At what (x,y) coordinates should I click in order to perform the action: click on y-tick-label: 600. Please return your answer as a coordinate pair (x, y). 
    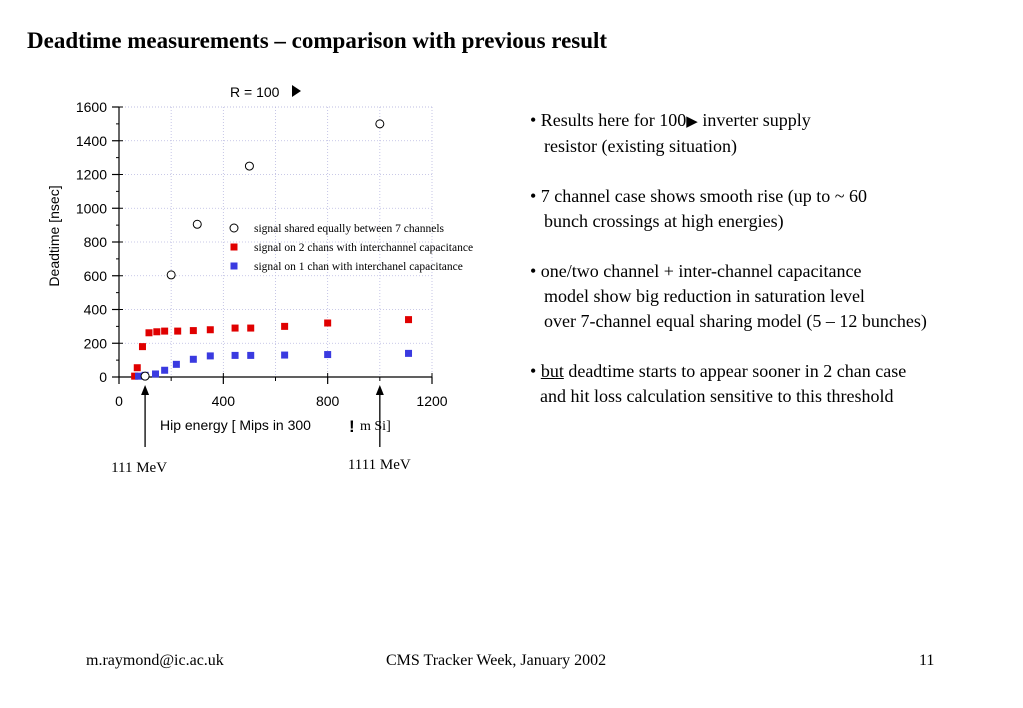
    Looking at the image, I should click on (96, 276).